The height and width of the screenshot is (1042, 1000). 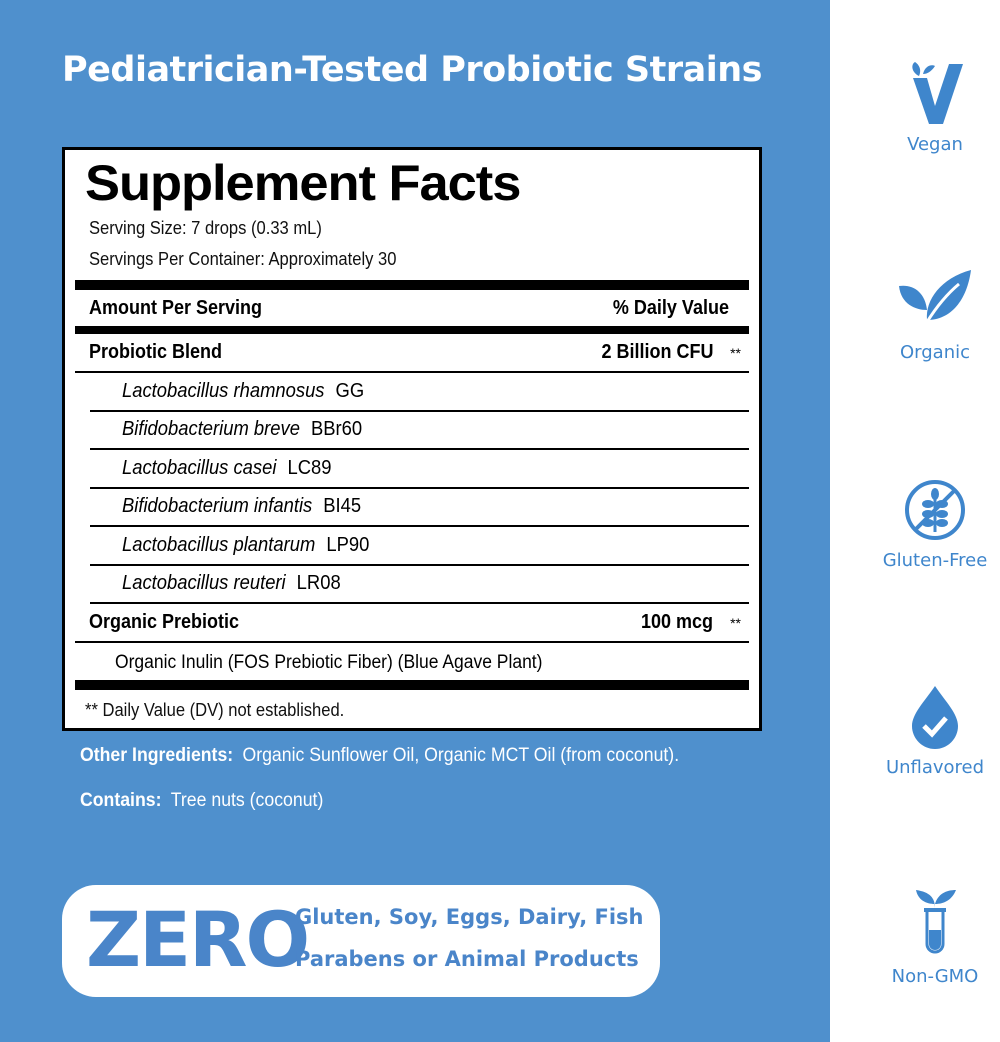 I want to click on strain-code: BBr60, so click(x=337, y=429).